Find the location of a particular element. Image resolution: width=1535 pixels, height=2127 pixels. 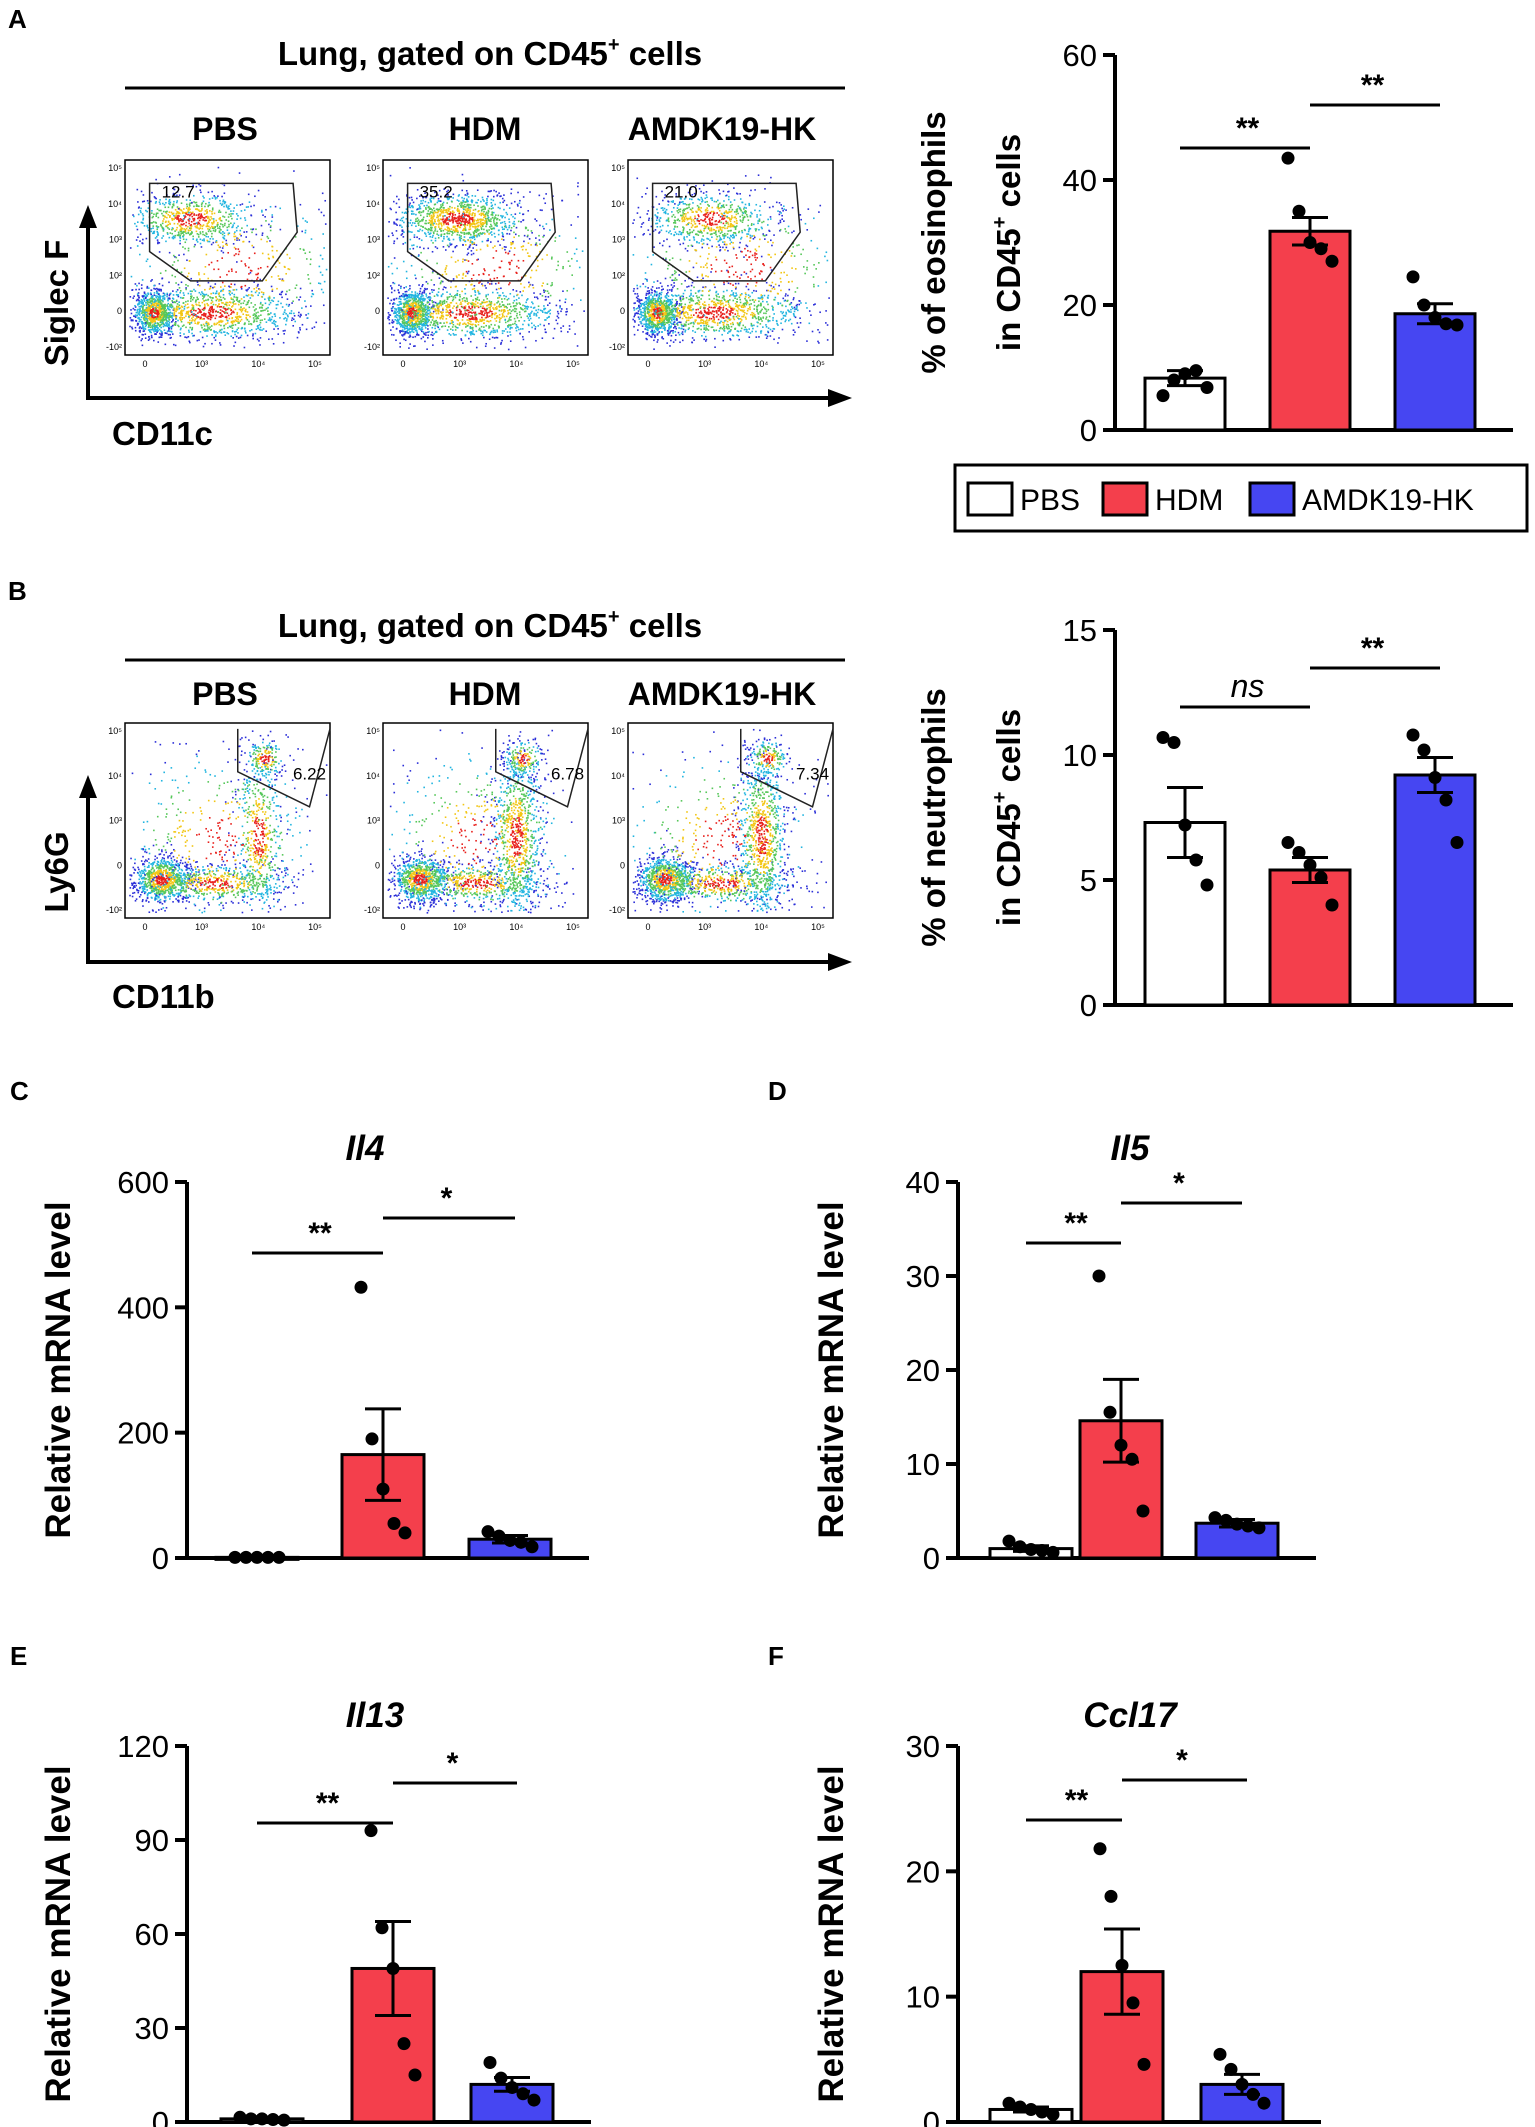

panel-letter-F: F is located at coordinates (776, 1656).